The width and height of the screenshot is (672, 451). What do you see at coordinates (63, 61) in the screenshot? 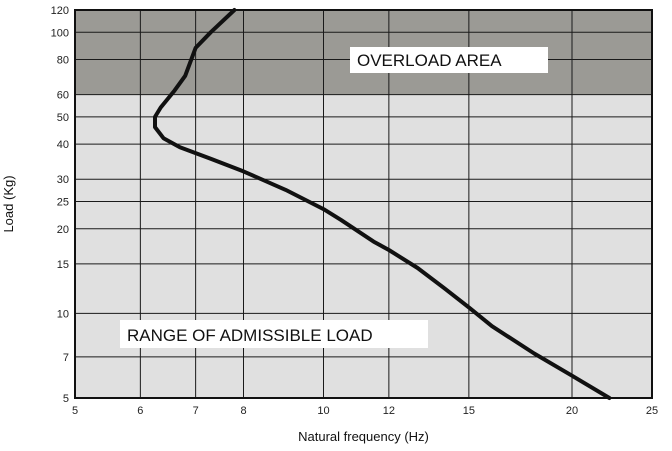
I see `y-tick-label: 80` at bounding box center [63, 61].